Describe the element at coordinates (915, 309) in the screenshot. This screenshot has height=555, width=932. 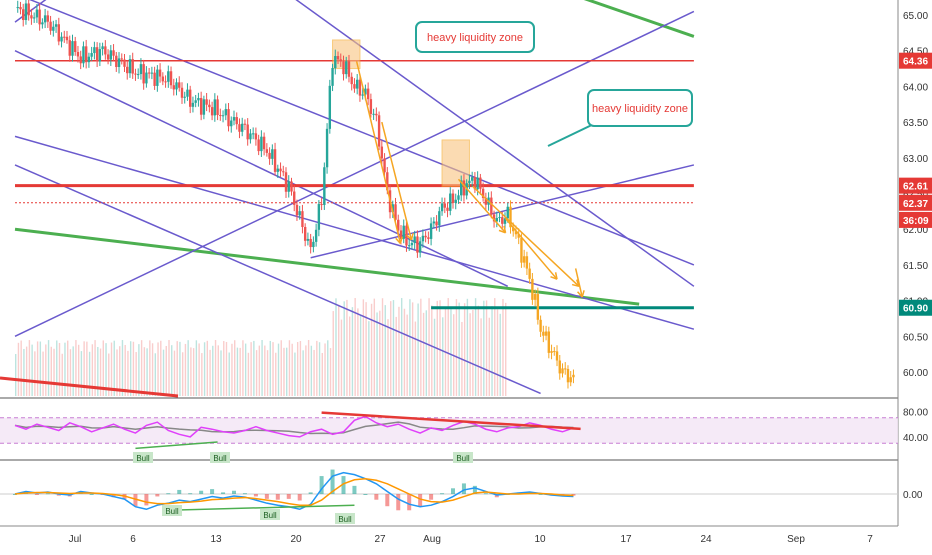
I see `price-tag-support: 60.90` at that location.